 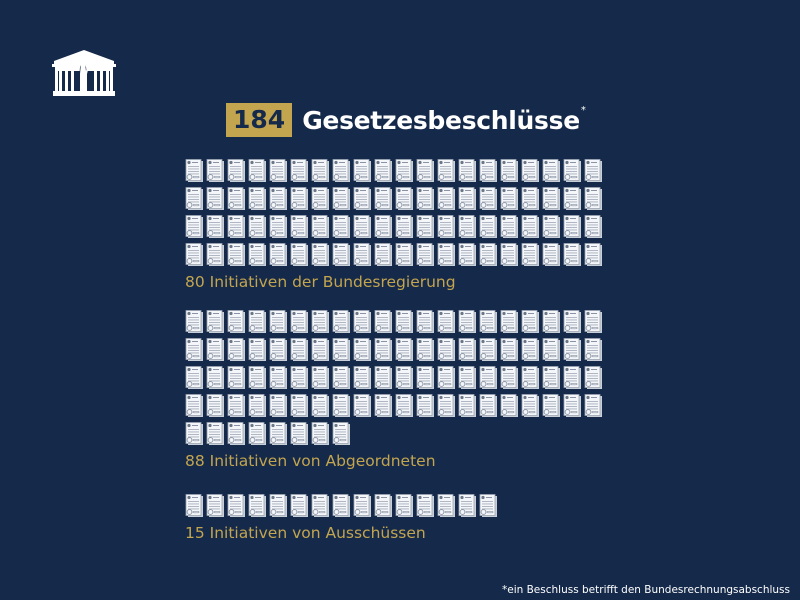 What do you see at coordinates (441, 120) in the screenshot?
I see `page-title: Gesetzesbeschlüsse` at bounding box center [441, 120].